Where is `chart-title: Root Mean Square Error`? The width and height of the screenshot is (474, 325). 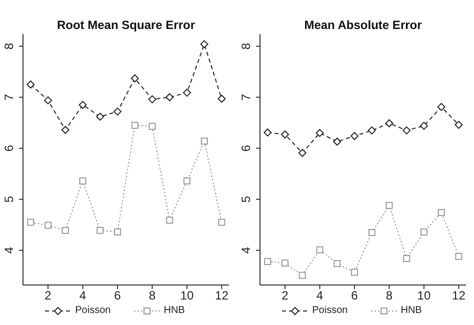
chart-title: Root Mean Square Error is located at coordinates (126, 25).